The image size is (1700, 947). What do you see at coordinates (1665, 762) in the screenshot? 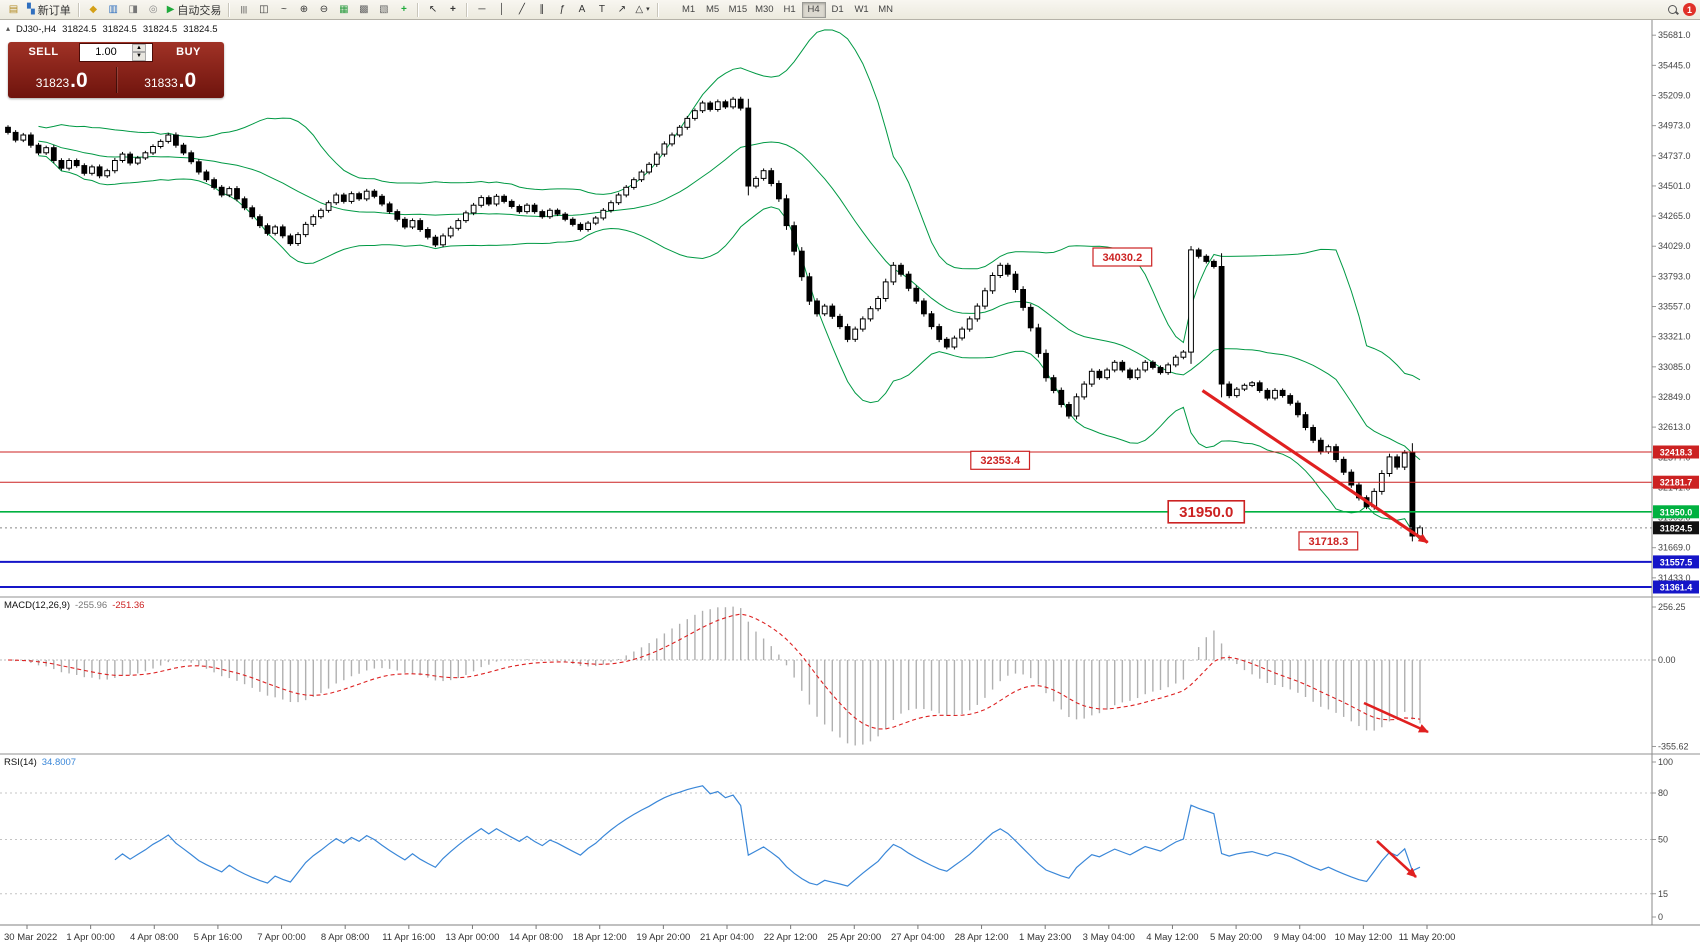
I see `rsi-axis-tick: 100` at bounding box center [1665, 762].